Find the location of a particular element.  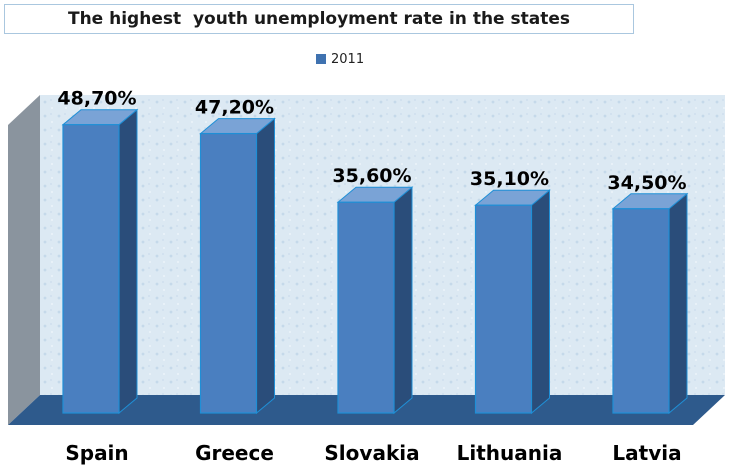

legend: 2011 is located at coordinates (340, 59).